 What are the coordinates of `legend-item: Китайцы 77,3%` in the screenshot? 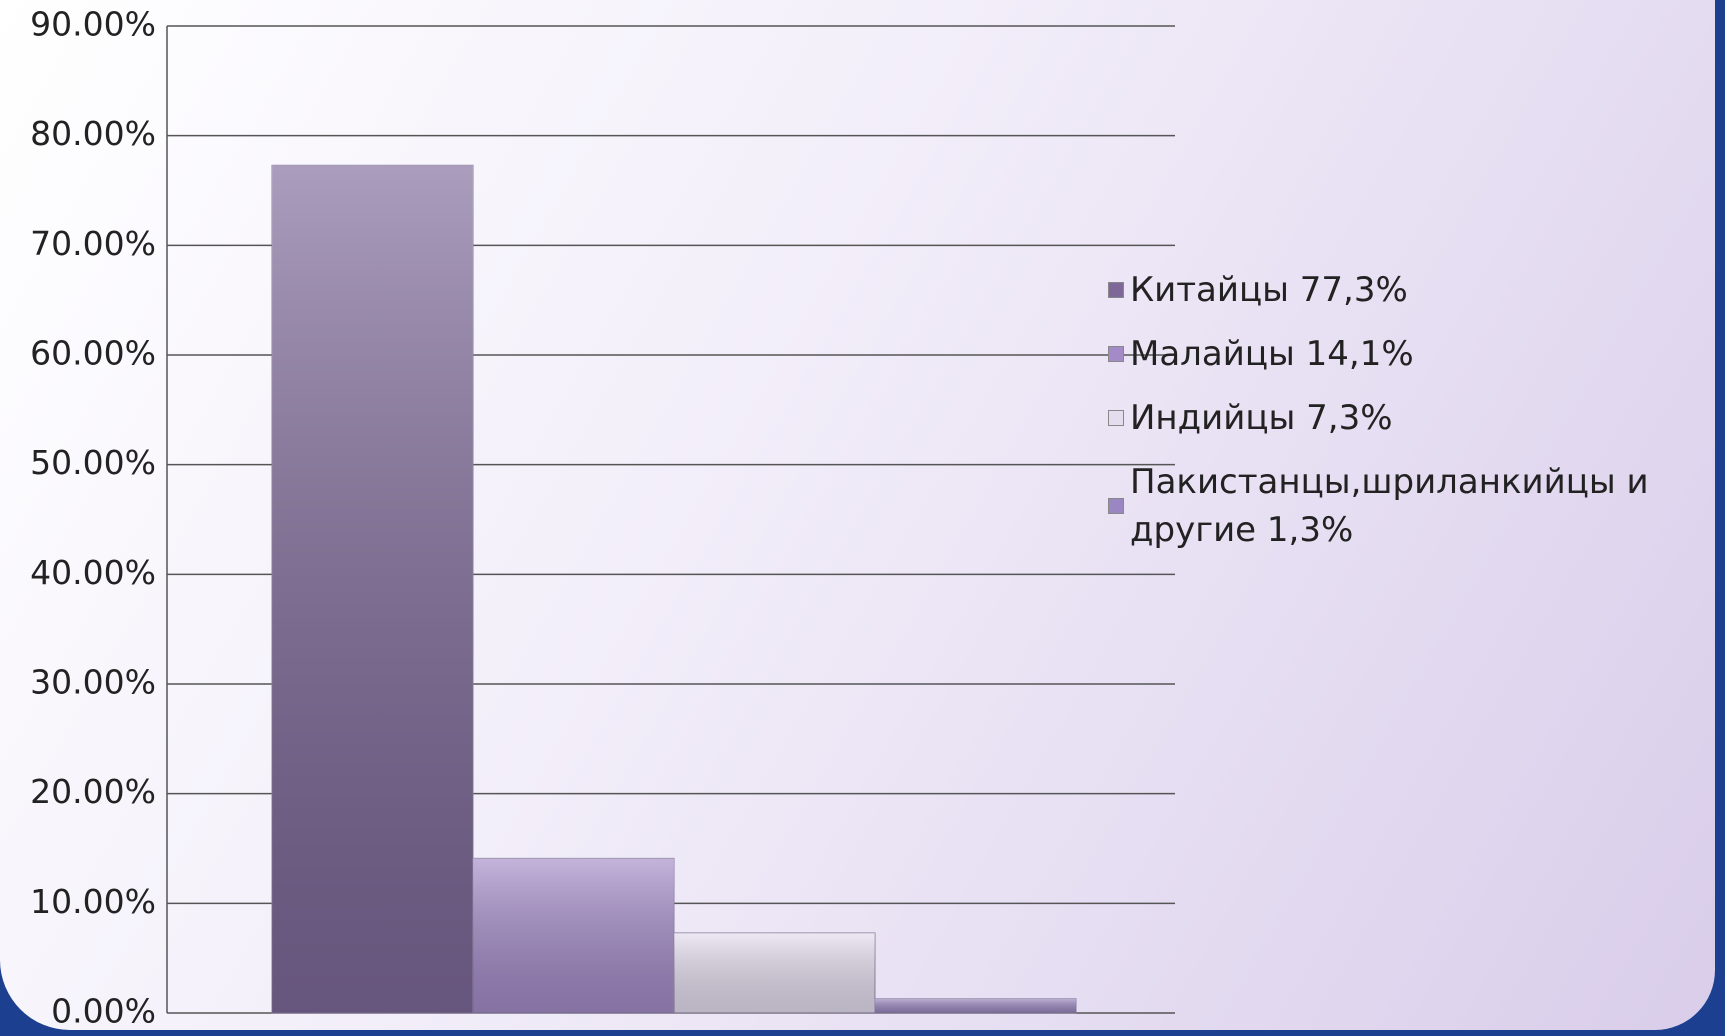 It's located at (1408, 290).